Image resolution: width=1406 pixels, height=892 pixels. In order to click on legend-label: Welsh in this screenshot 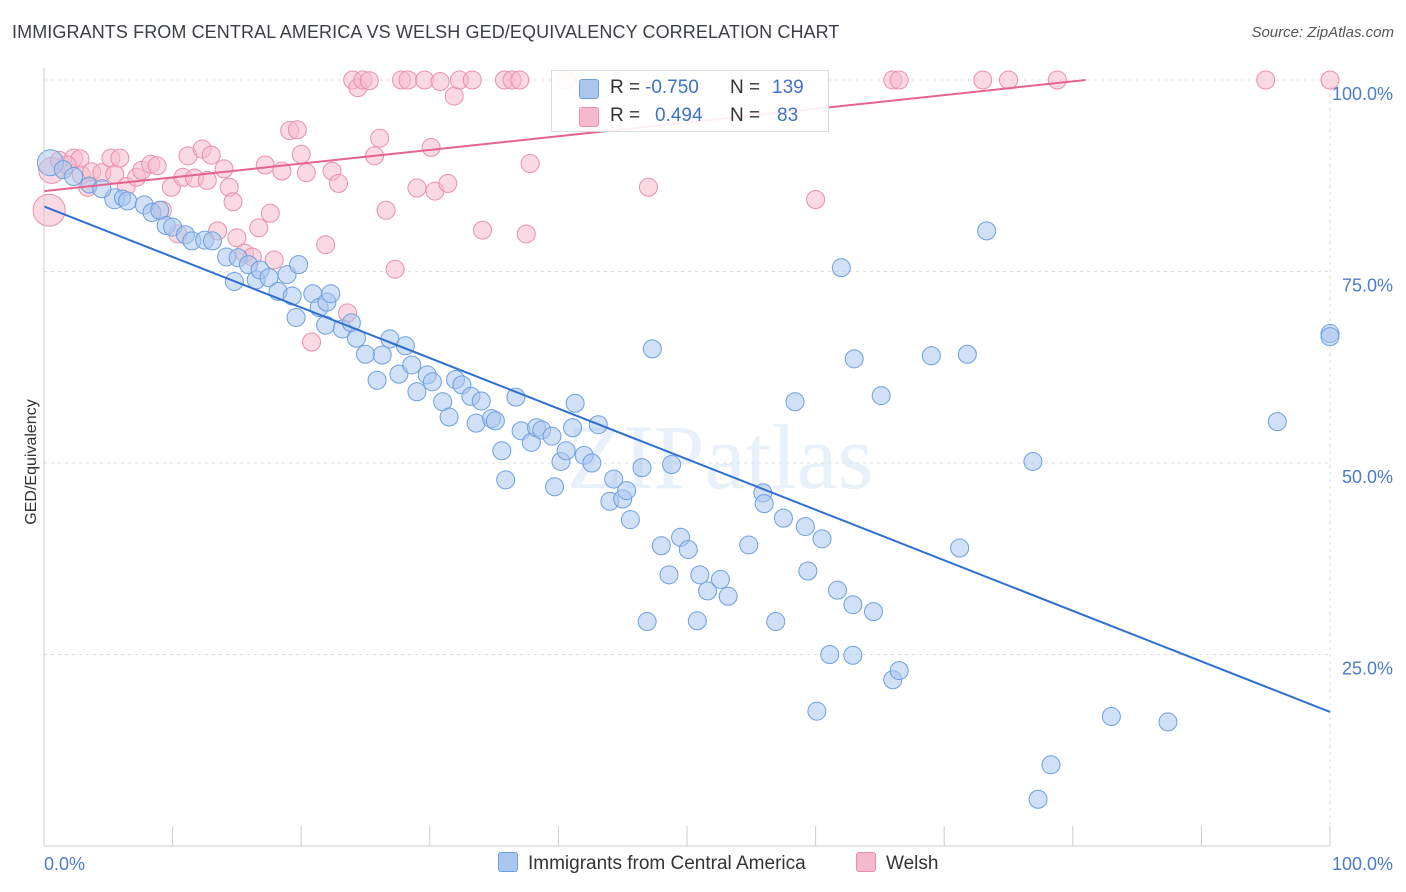, I will do `click(912, 863)`.